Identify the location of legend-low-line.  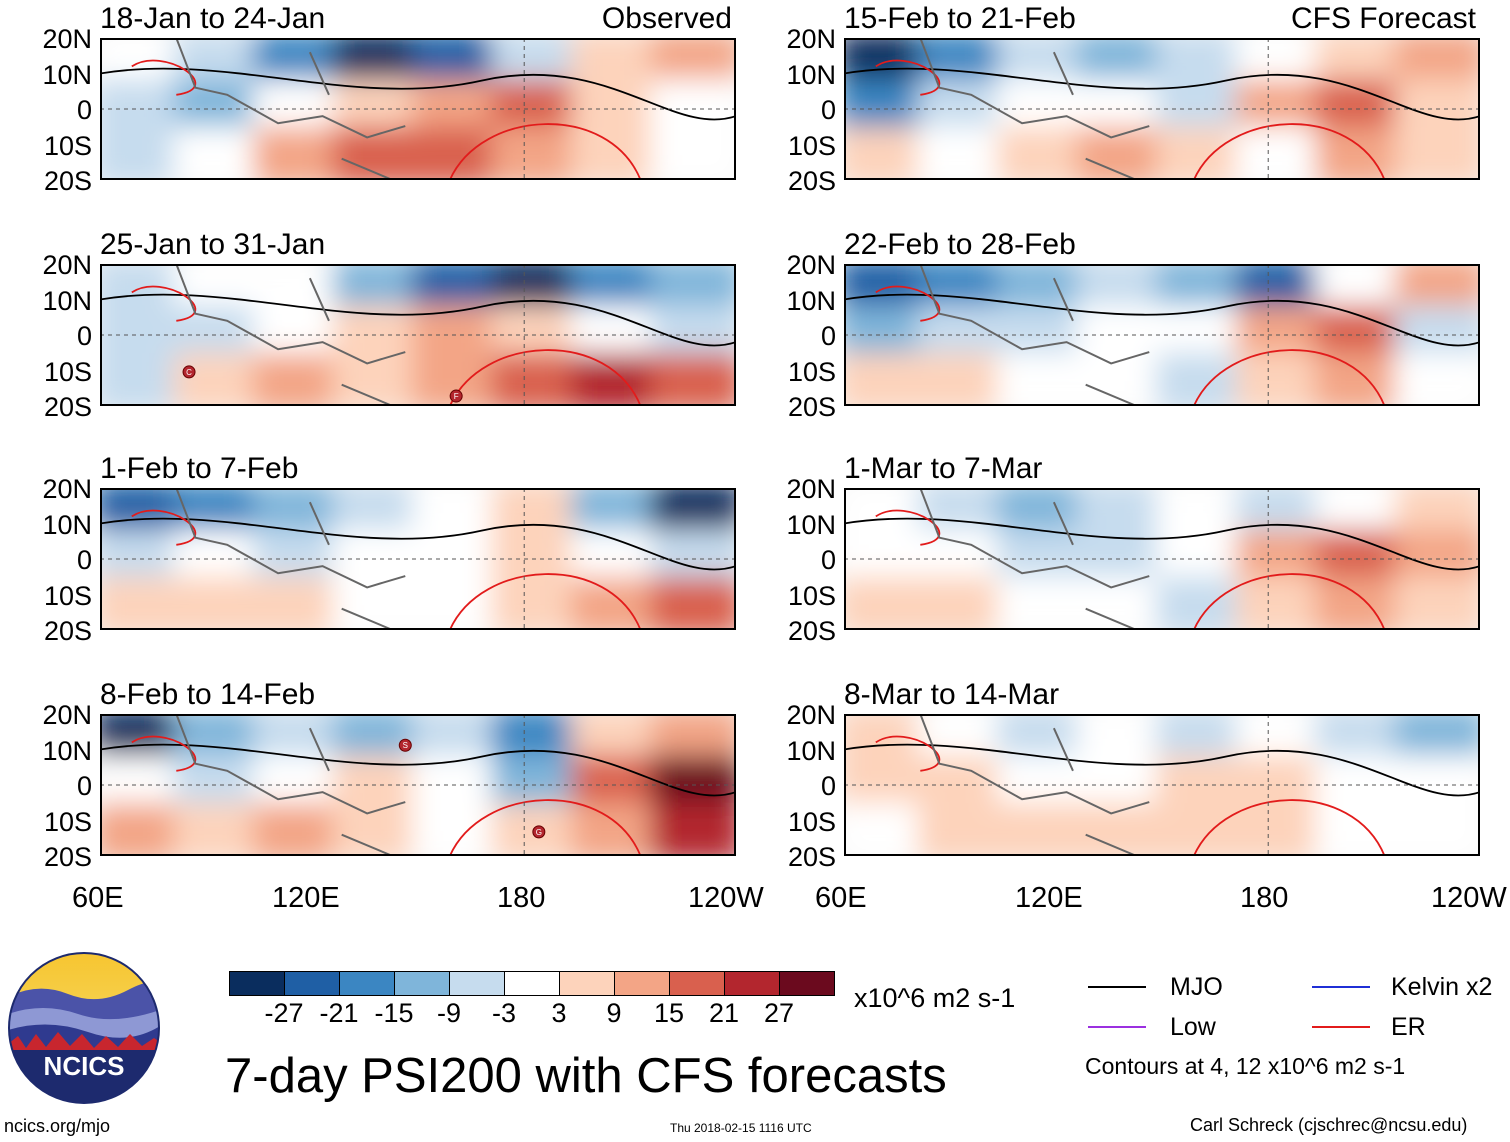
(1117, 1027).